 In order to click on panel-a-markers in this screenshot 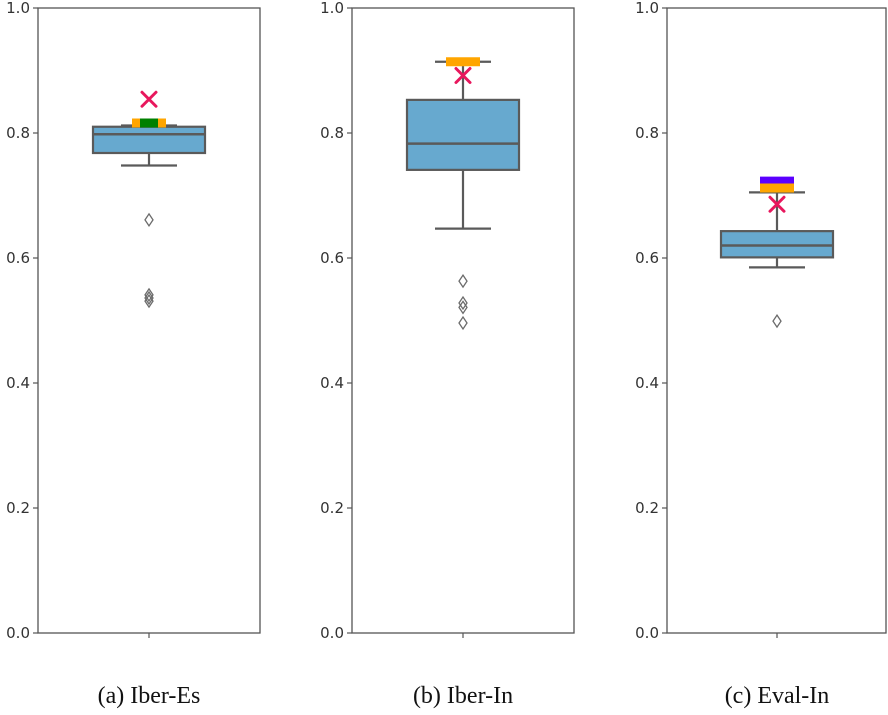, I will do `click(149, 109)`.